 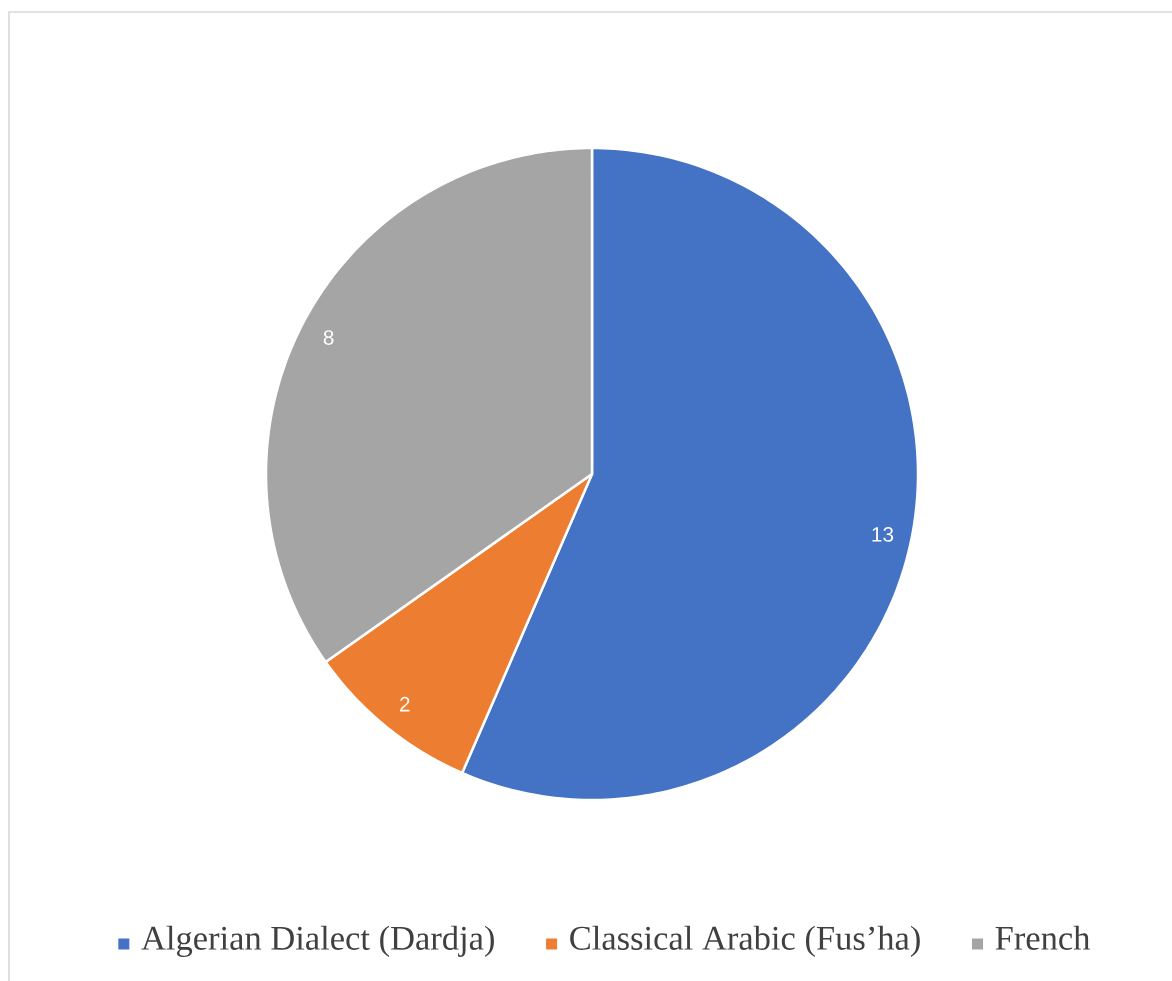 I want to click on data-label: 2, so click(x=405, y=704).